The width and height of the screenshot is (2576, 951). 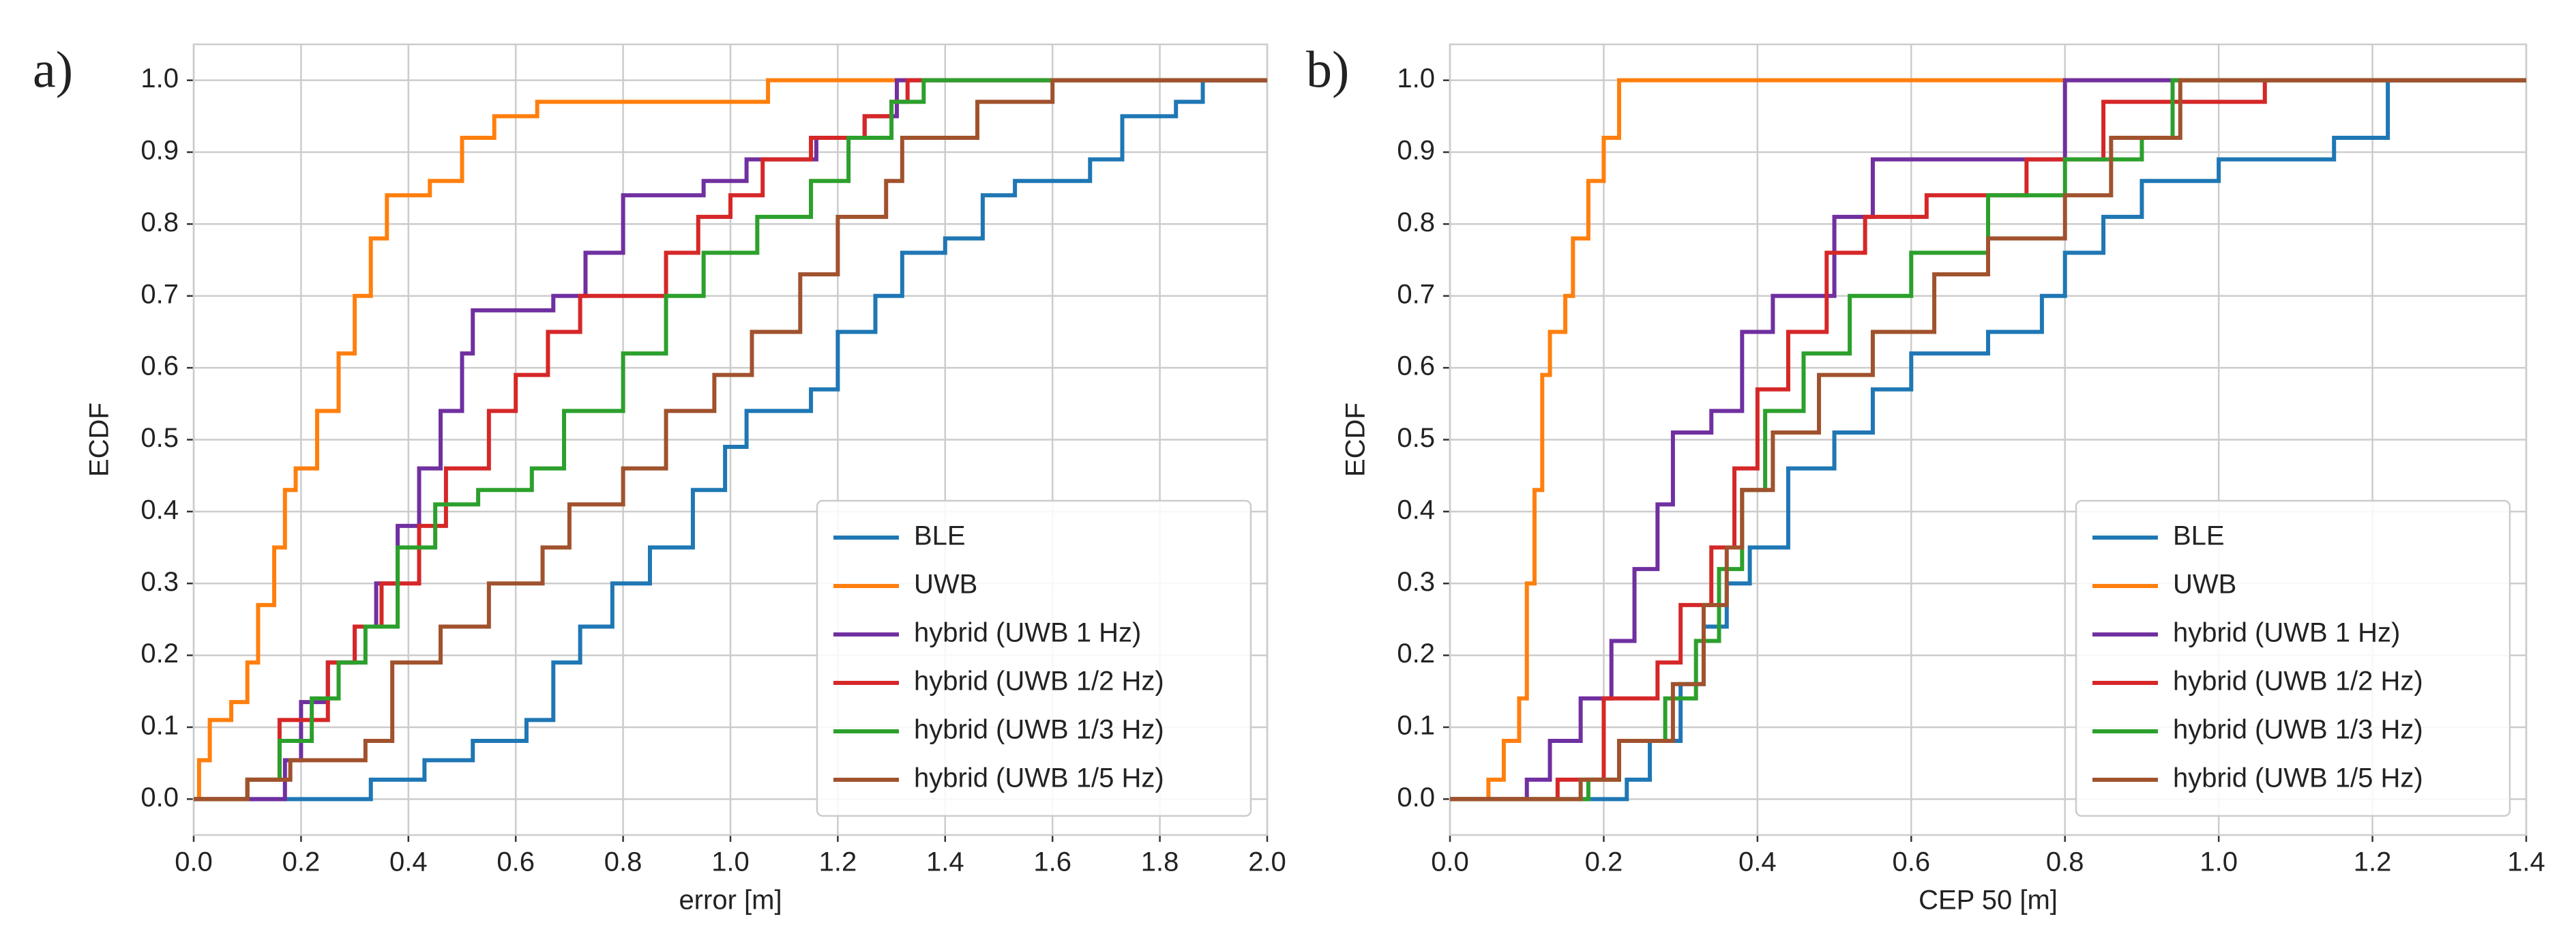 What do you see at coordinates (53, 69) in the screenshot?
I see `panel-label: a)` at bounding box center [53, 69].